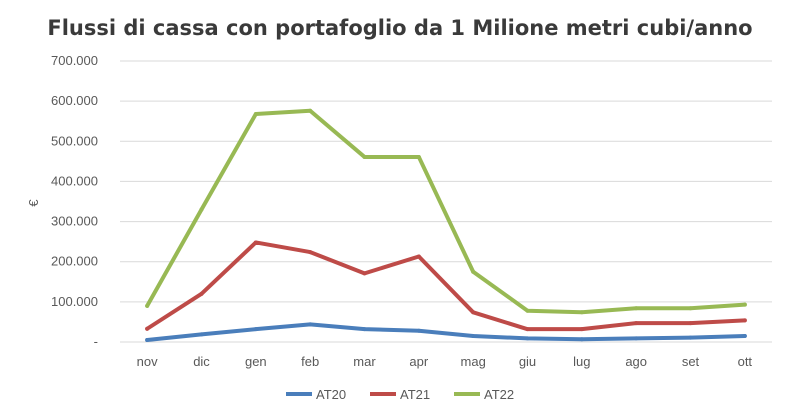 This screenshot has height=418, width=800. What do you see at coordinates (74, 261) in the screenshot?
I see `y-tick-label: 200.000` at bounding box center [74, 261].